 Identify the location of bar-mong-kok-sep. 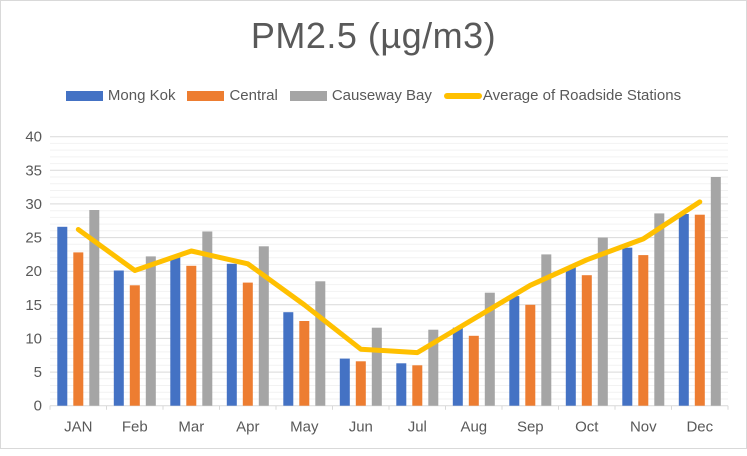
(514, 351).